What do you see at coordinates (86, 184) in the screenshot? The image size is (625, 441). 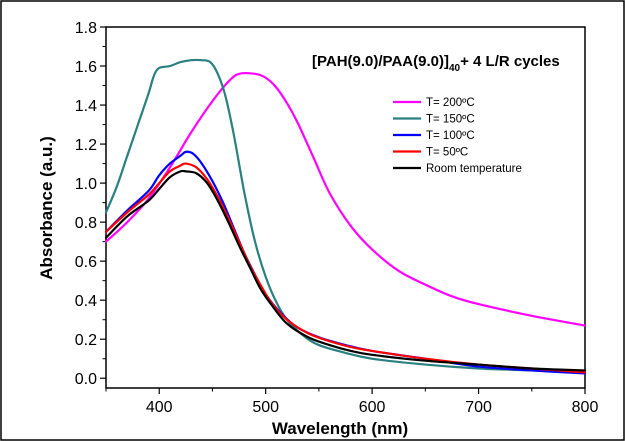 I see `y-tick-label: 1.0` at bounding box center [86, 184].